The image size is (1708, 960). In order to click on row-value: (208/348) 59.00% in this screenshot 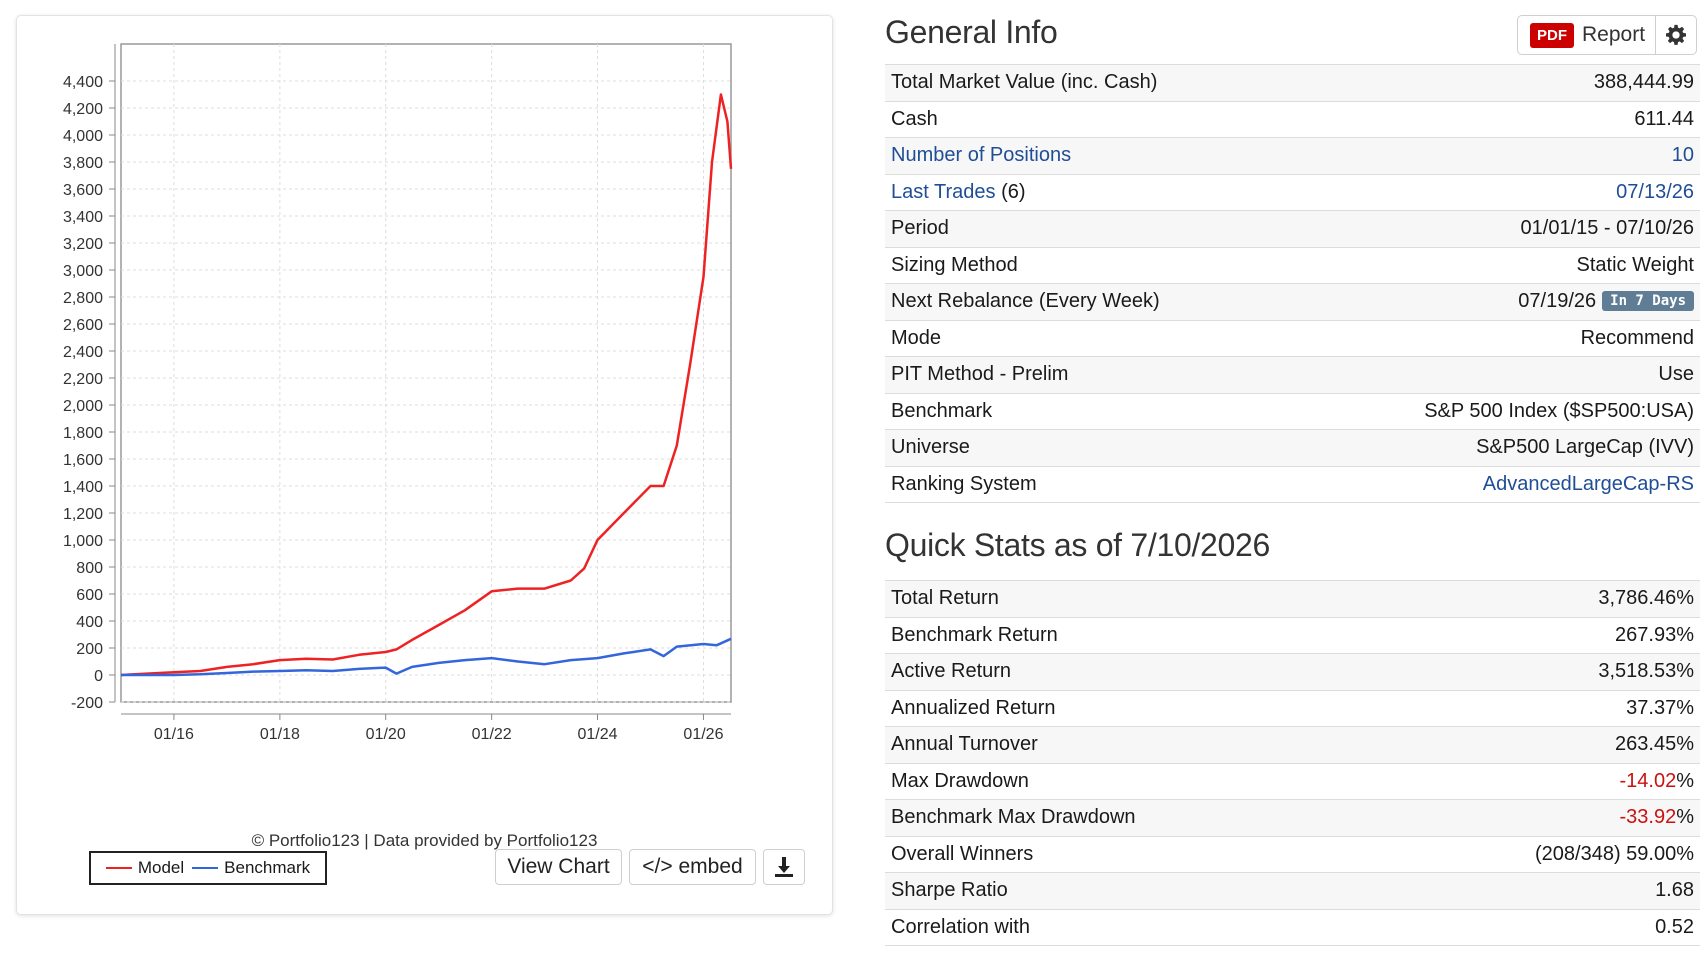, I will do `click(1537, 854)`.